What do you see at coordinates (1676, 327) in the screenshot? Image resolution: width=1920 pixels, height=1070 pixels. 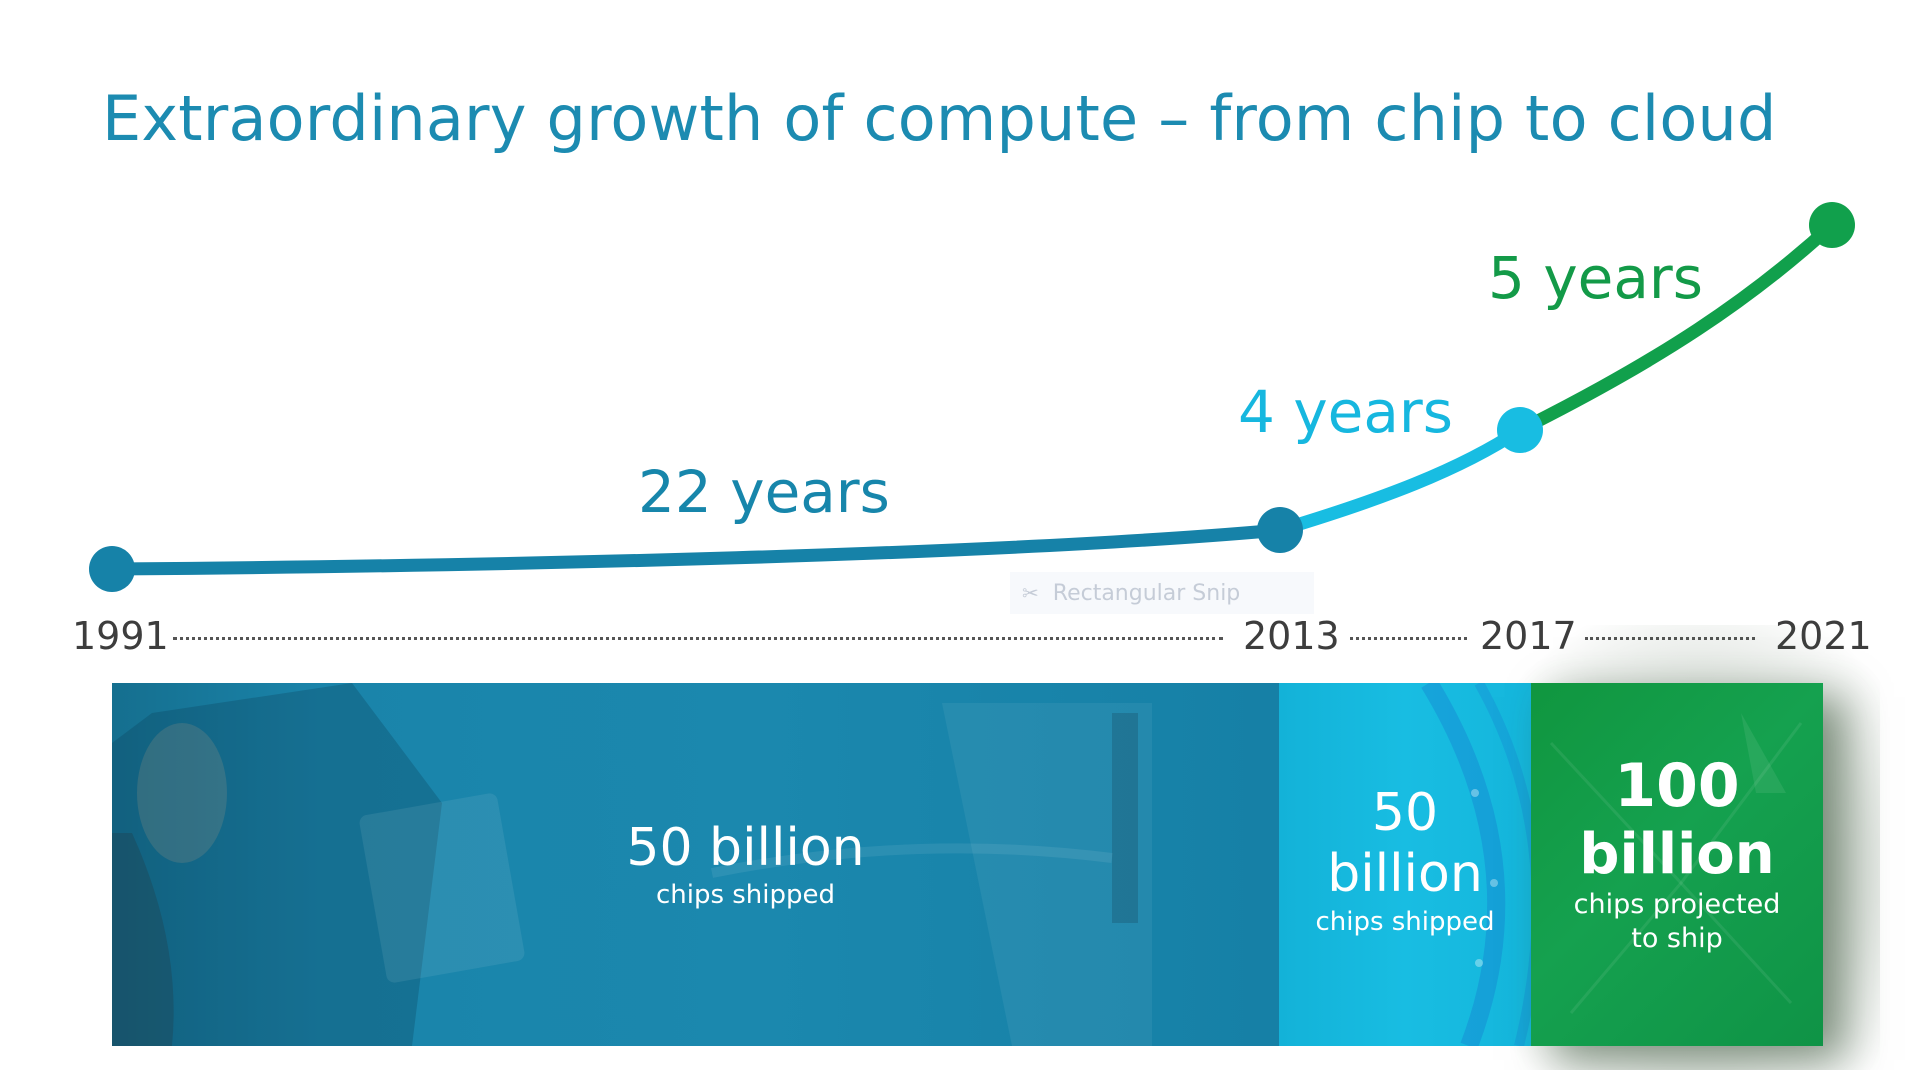 I see `curve-segment-2017-2021` at bounding box center [1676, 327].